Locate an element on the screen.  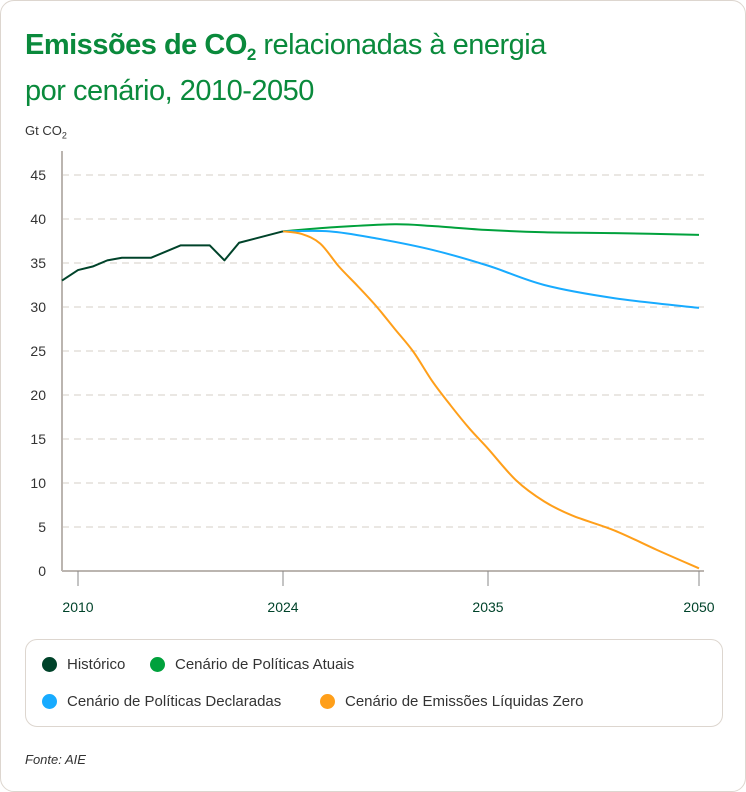
legend-label: Cenário de Políticas Atuais is located at coordinates (265, 664).